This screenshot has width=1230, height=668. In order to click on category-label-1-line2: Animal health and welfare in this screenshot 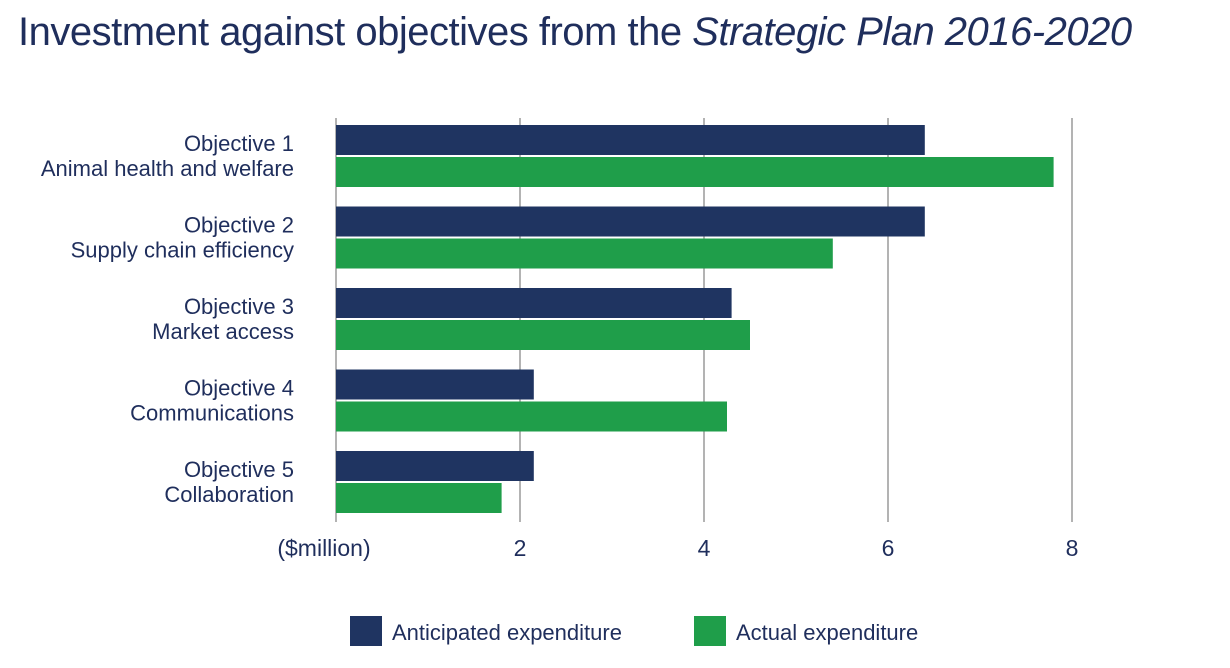, I will do `click(167, 168)`.